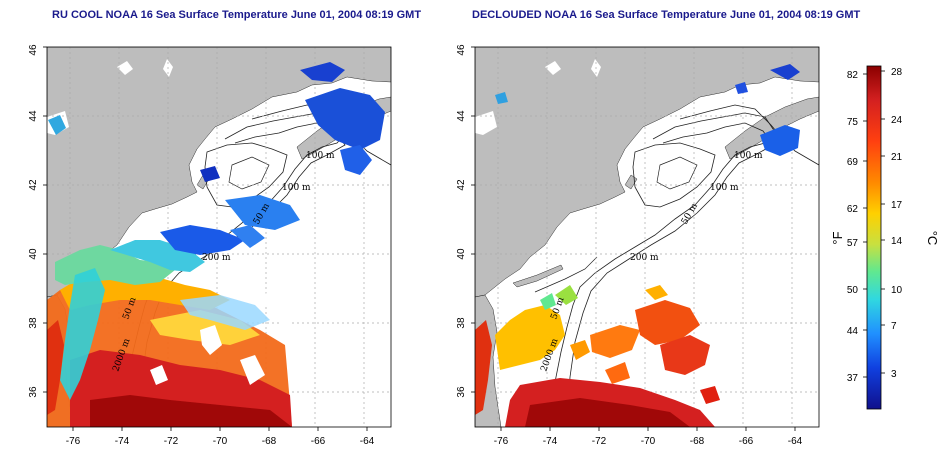 The width and height of the screenshot is (950, 475). I want to click on colorbar-f-tick: 37, so click(853, 378).